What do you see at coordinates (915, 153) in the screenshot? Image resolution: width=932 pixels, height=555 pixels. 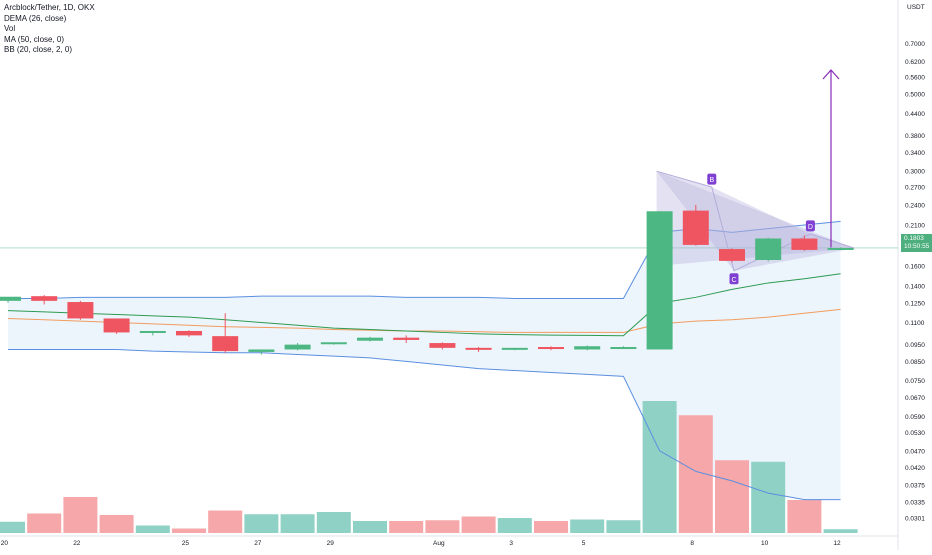 I see `y-tick-label: 0.3400` at bounding box center [915, 153].